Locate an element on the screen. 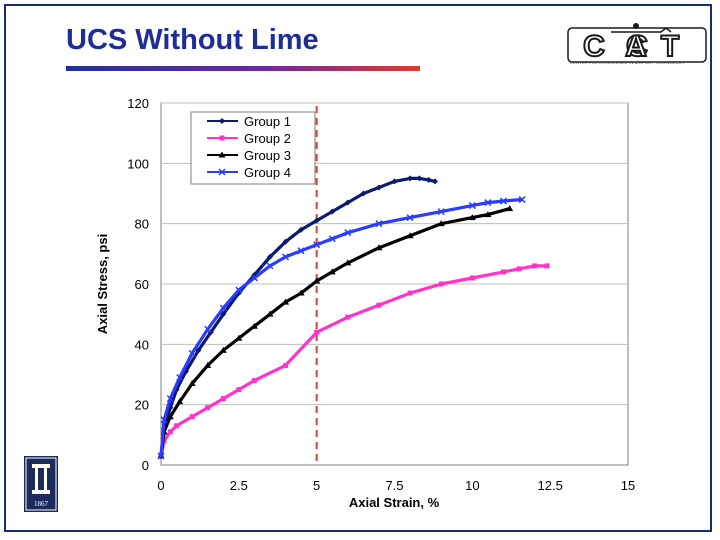  x-tick-label: 12.5 is located at coordinates (550, 485).